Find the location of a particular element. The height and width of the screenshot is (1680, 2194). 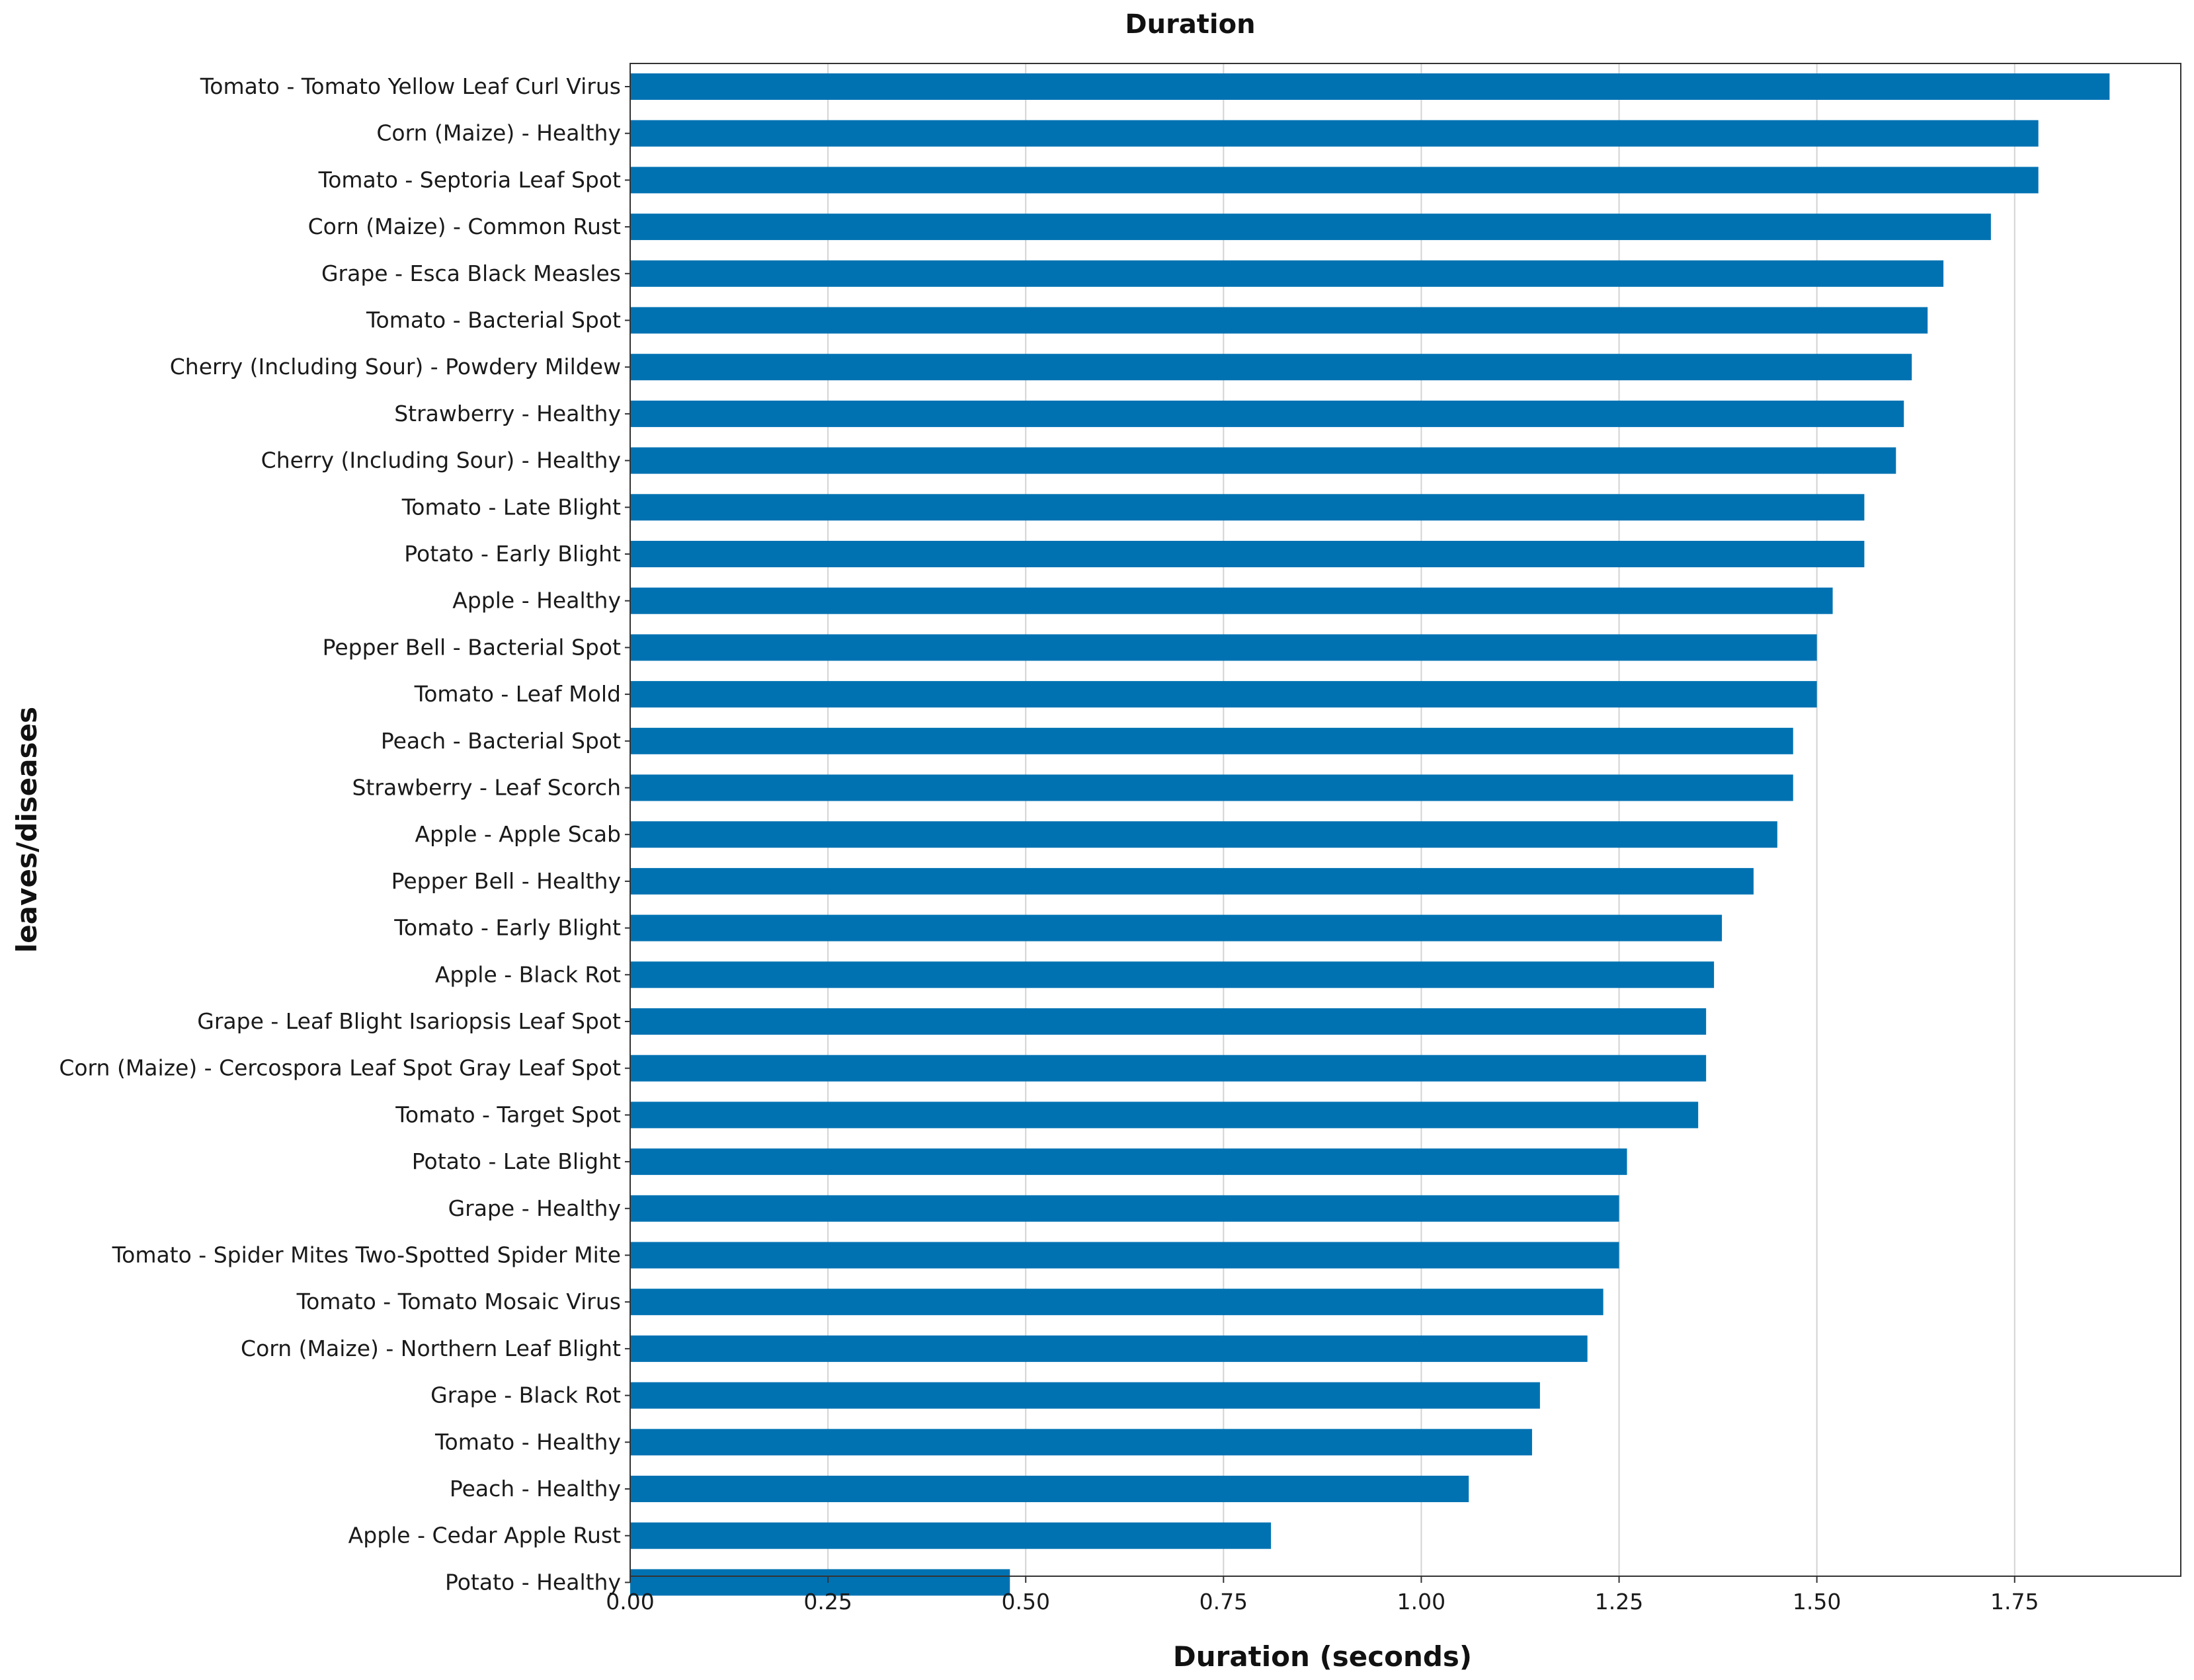

x-tick-label: 0.00 is located at coordinates (630, 1602).